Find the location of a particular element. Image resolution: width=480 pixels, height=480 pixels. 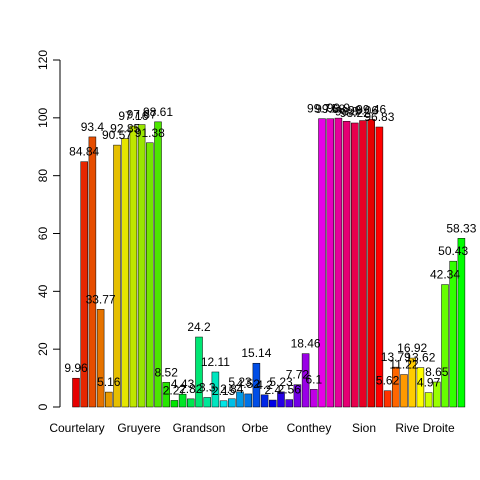

data-label: 8.52 is located at coordinates (167, 372).